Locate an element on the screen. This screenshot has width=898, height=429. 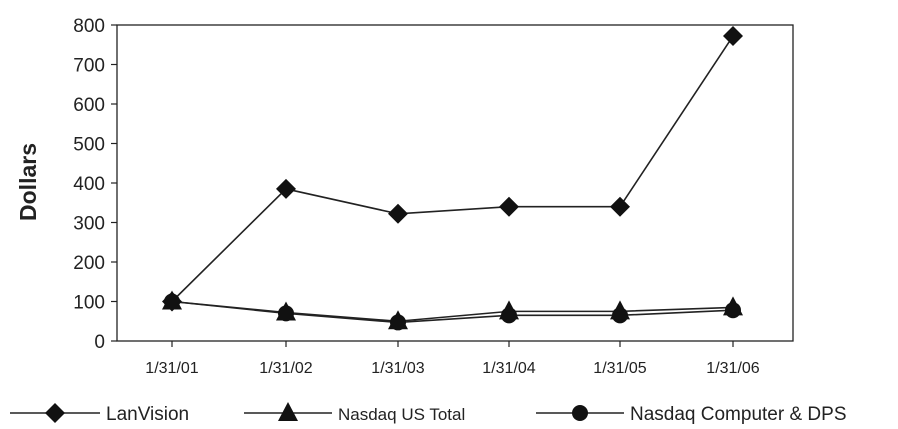
y-axis-ticks: 0 100 200 300 400 500 600 700 800 is located at coordinates (95, 184).